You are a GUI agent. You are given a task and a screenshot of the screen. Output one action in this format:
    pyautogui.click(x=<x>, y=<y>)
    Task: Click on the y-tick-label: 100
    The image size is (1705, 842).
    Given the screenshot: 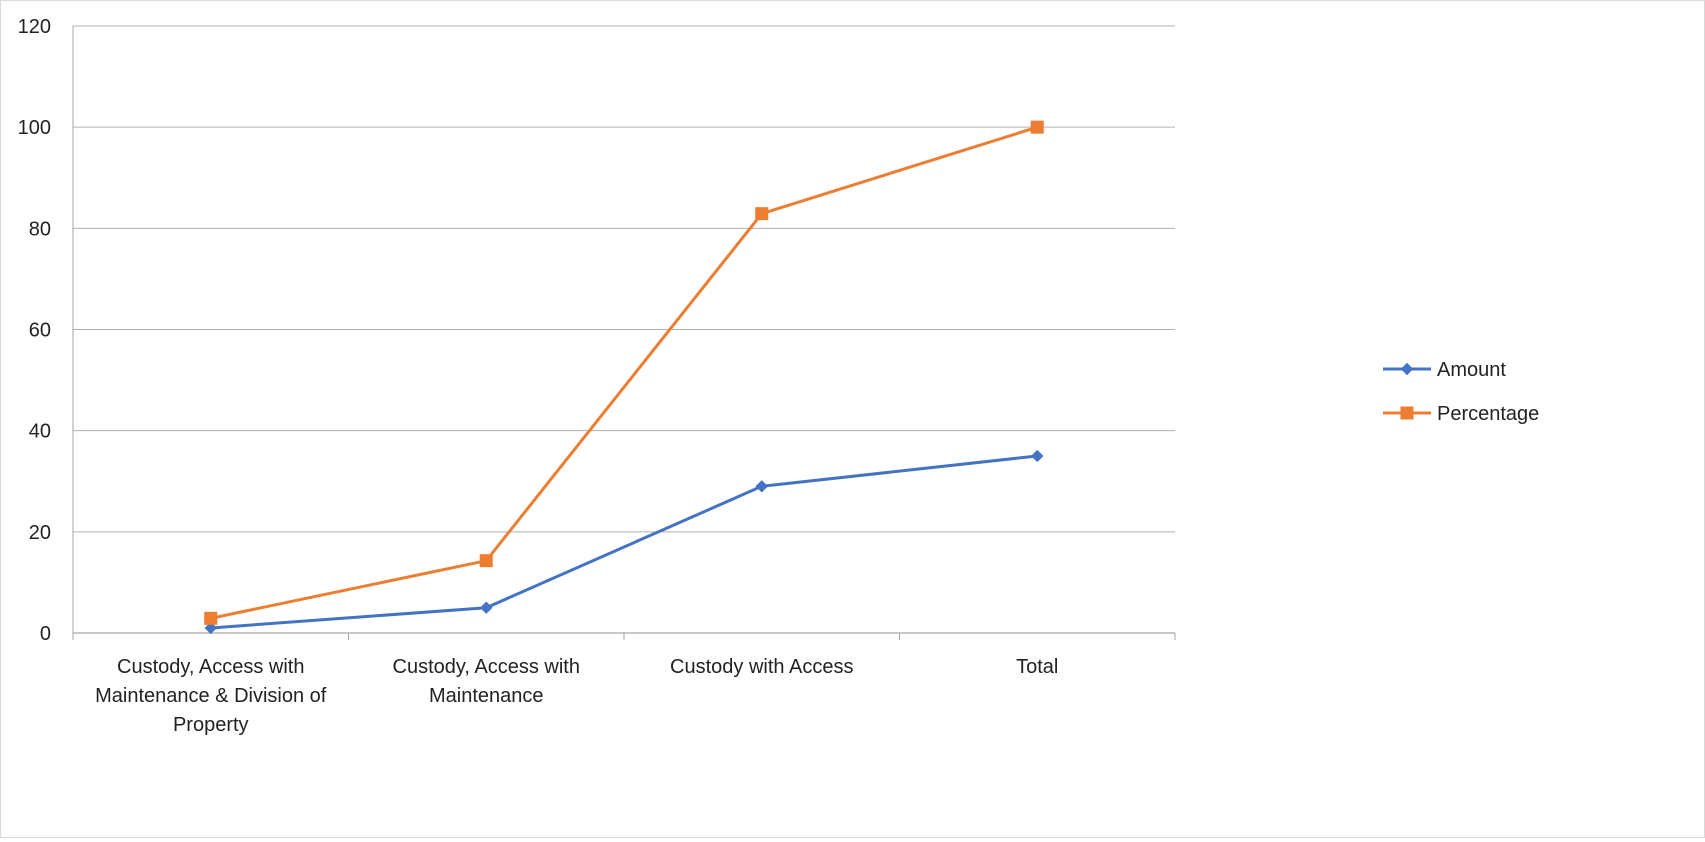 What is the action you would take?
    pyautogui.click(x=34, y=128)
    